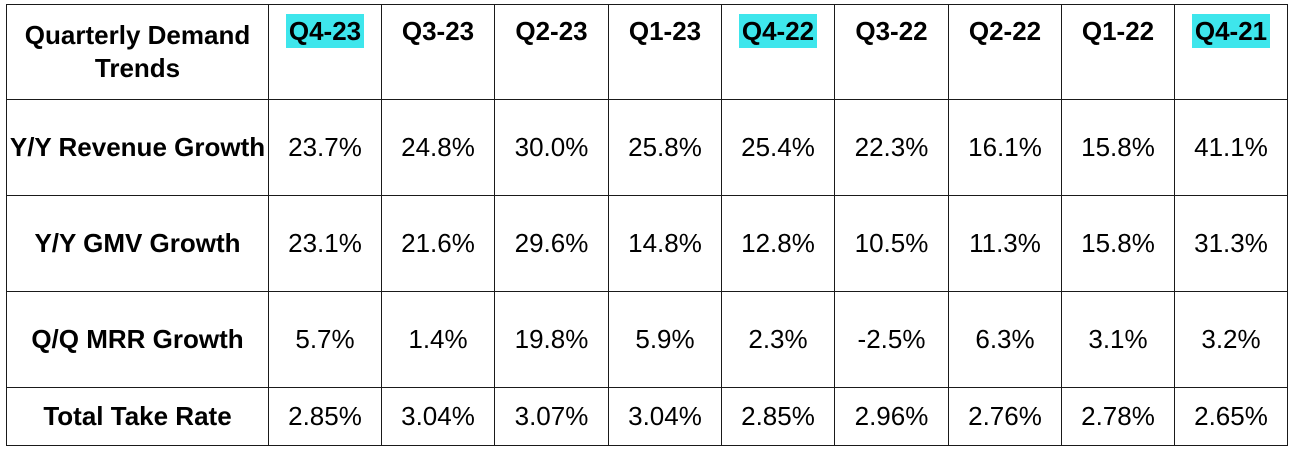 The width and height of the screenshot is (1292, 457). I want to click on corner-label: Quarterly Demand Trends, so click(137, 51).